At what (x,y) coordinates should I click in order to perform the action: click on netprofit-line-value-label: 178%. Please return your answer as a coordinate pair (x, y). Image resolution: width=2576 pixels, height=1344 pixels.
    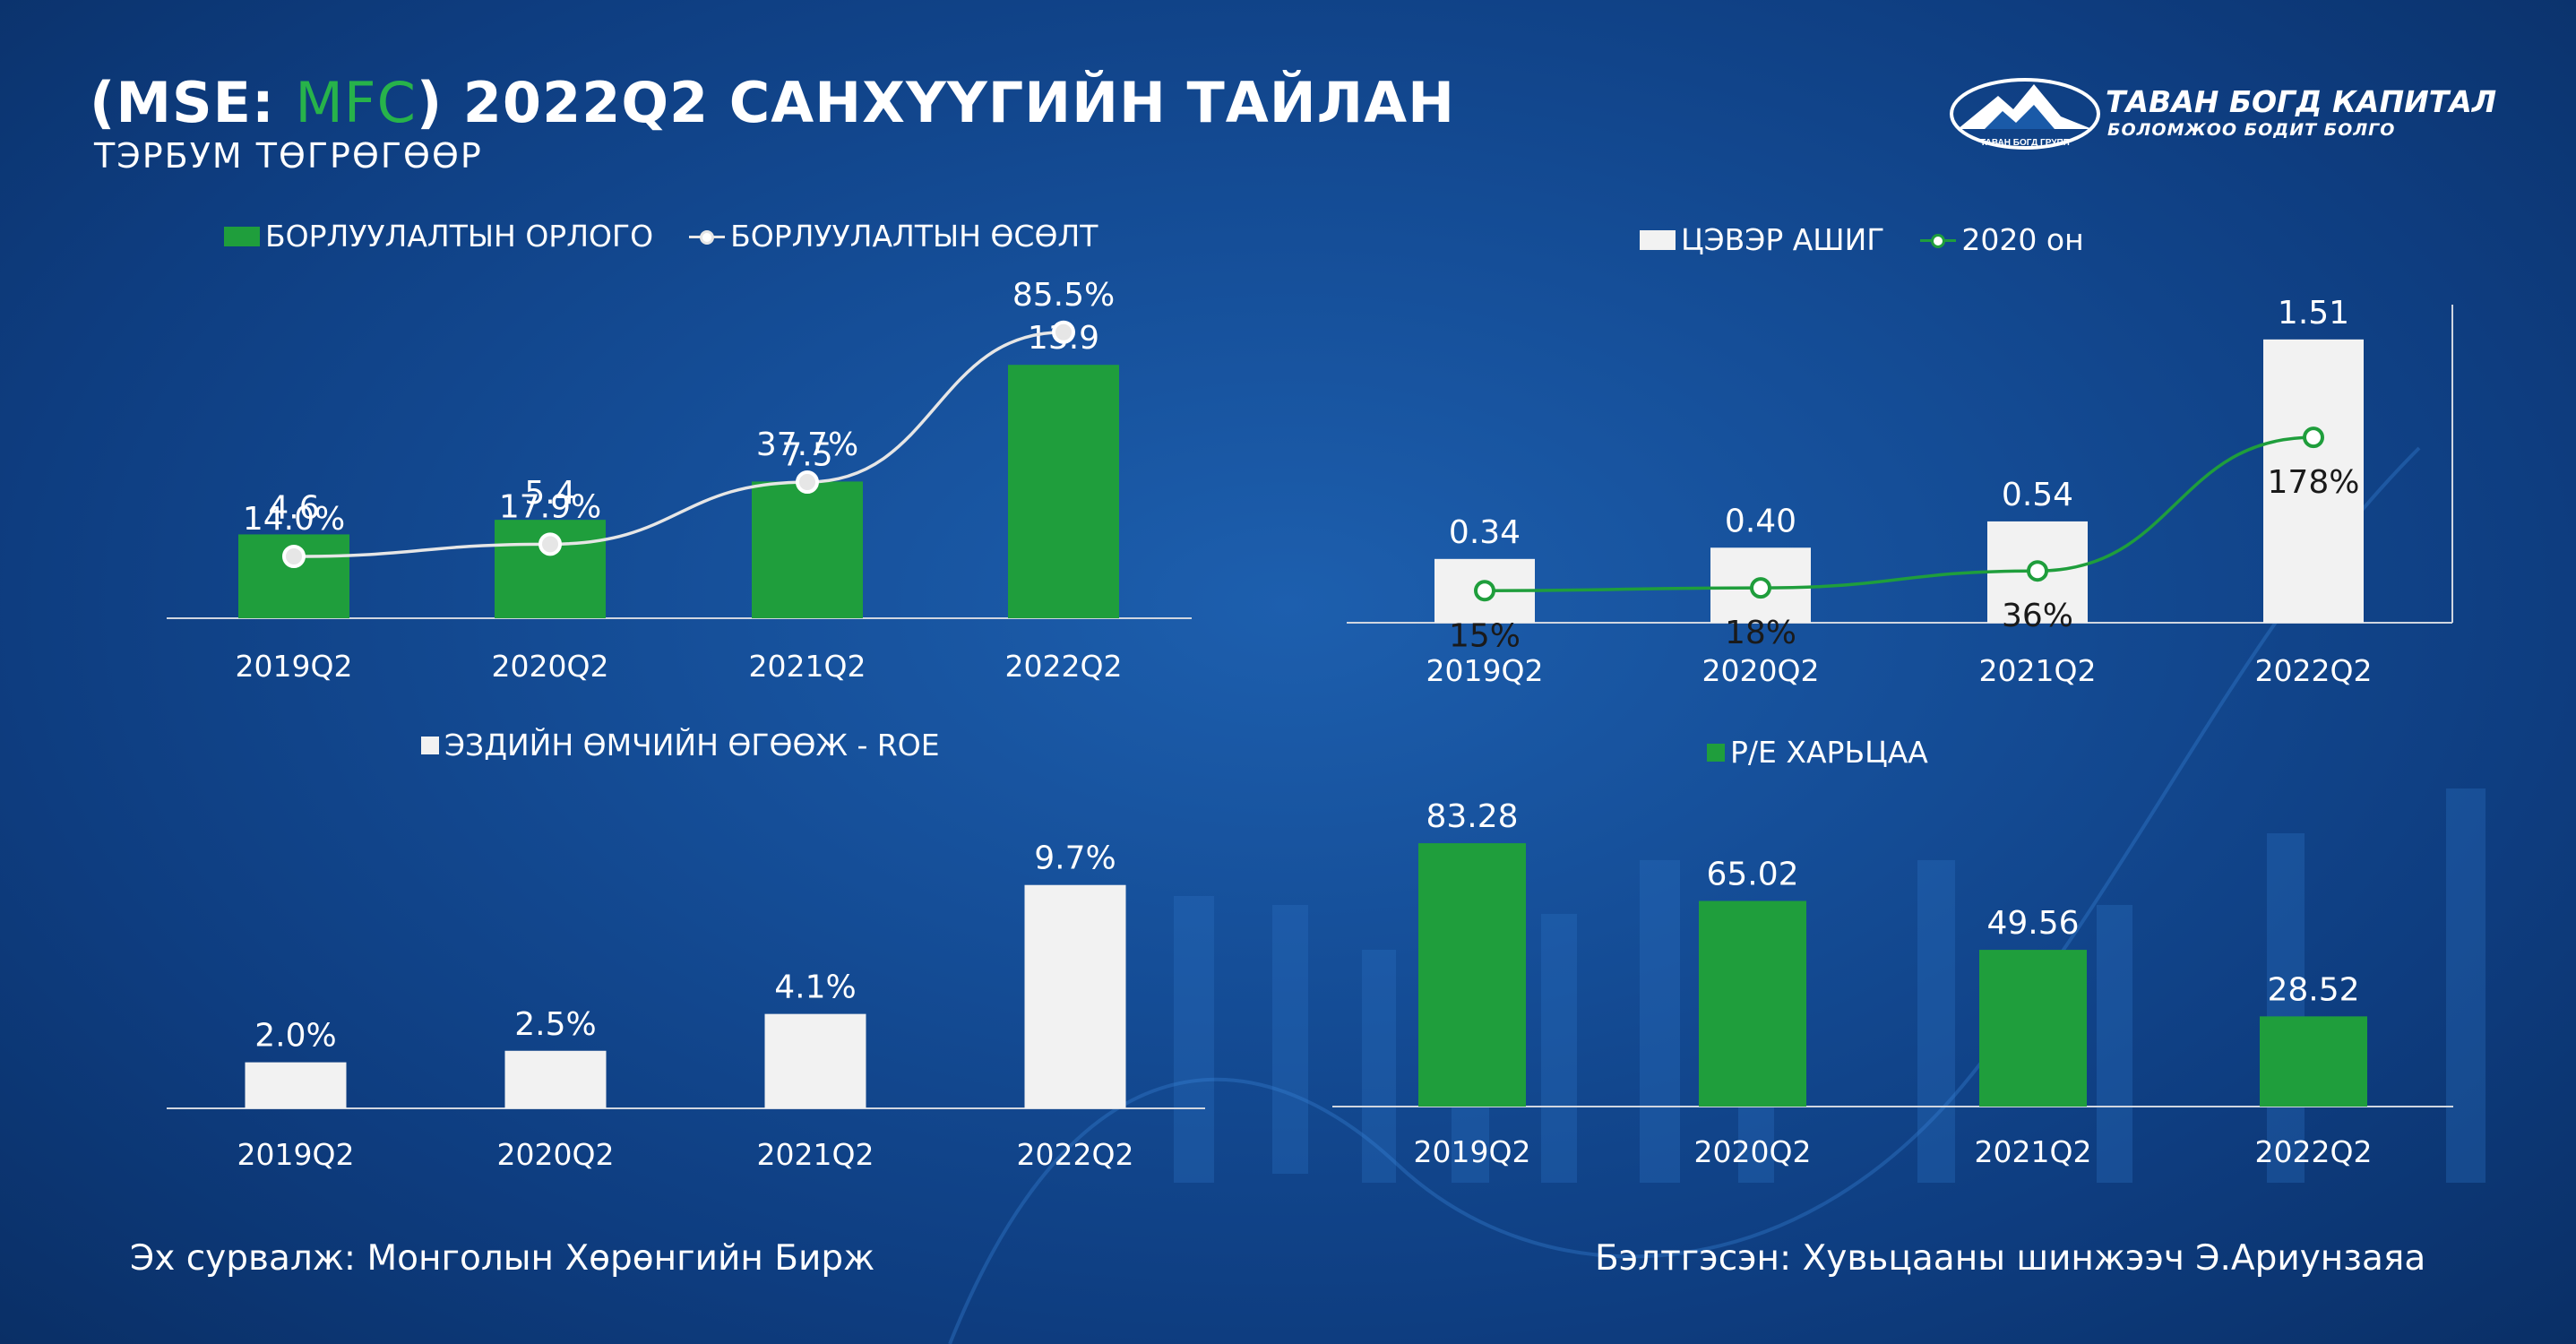
    Looking at the image, I should click on (2314, 483).